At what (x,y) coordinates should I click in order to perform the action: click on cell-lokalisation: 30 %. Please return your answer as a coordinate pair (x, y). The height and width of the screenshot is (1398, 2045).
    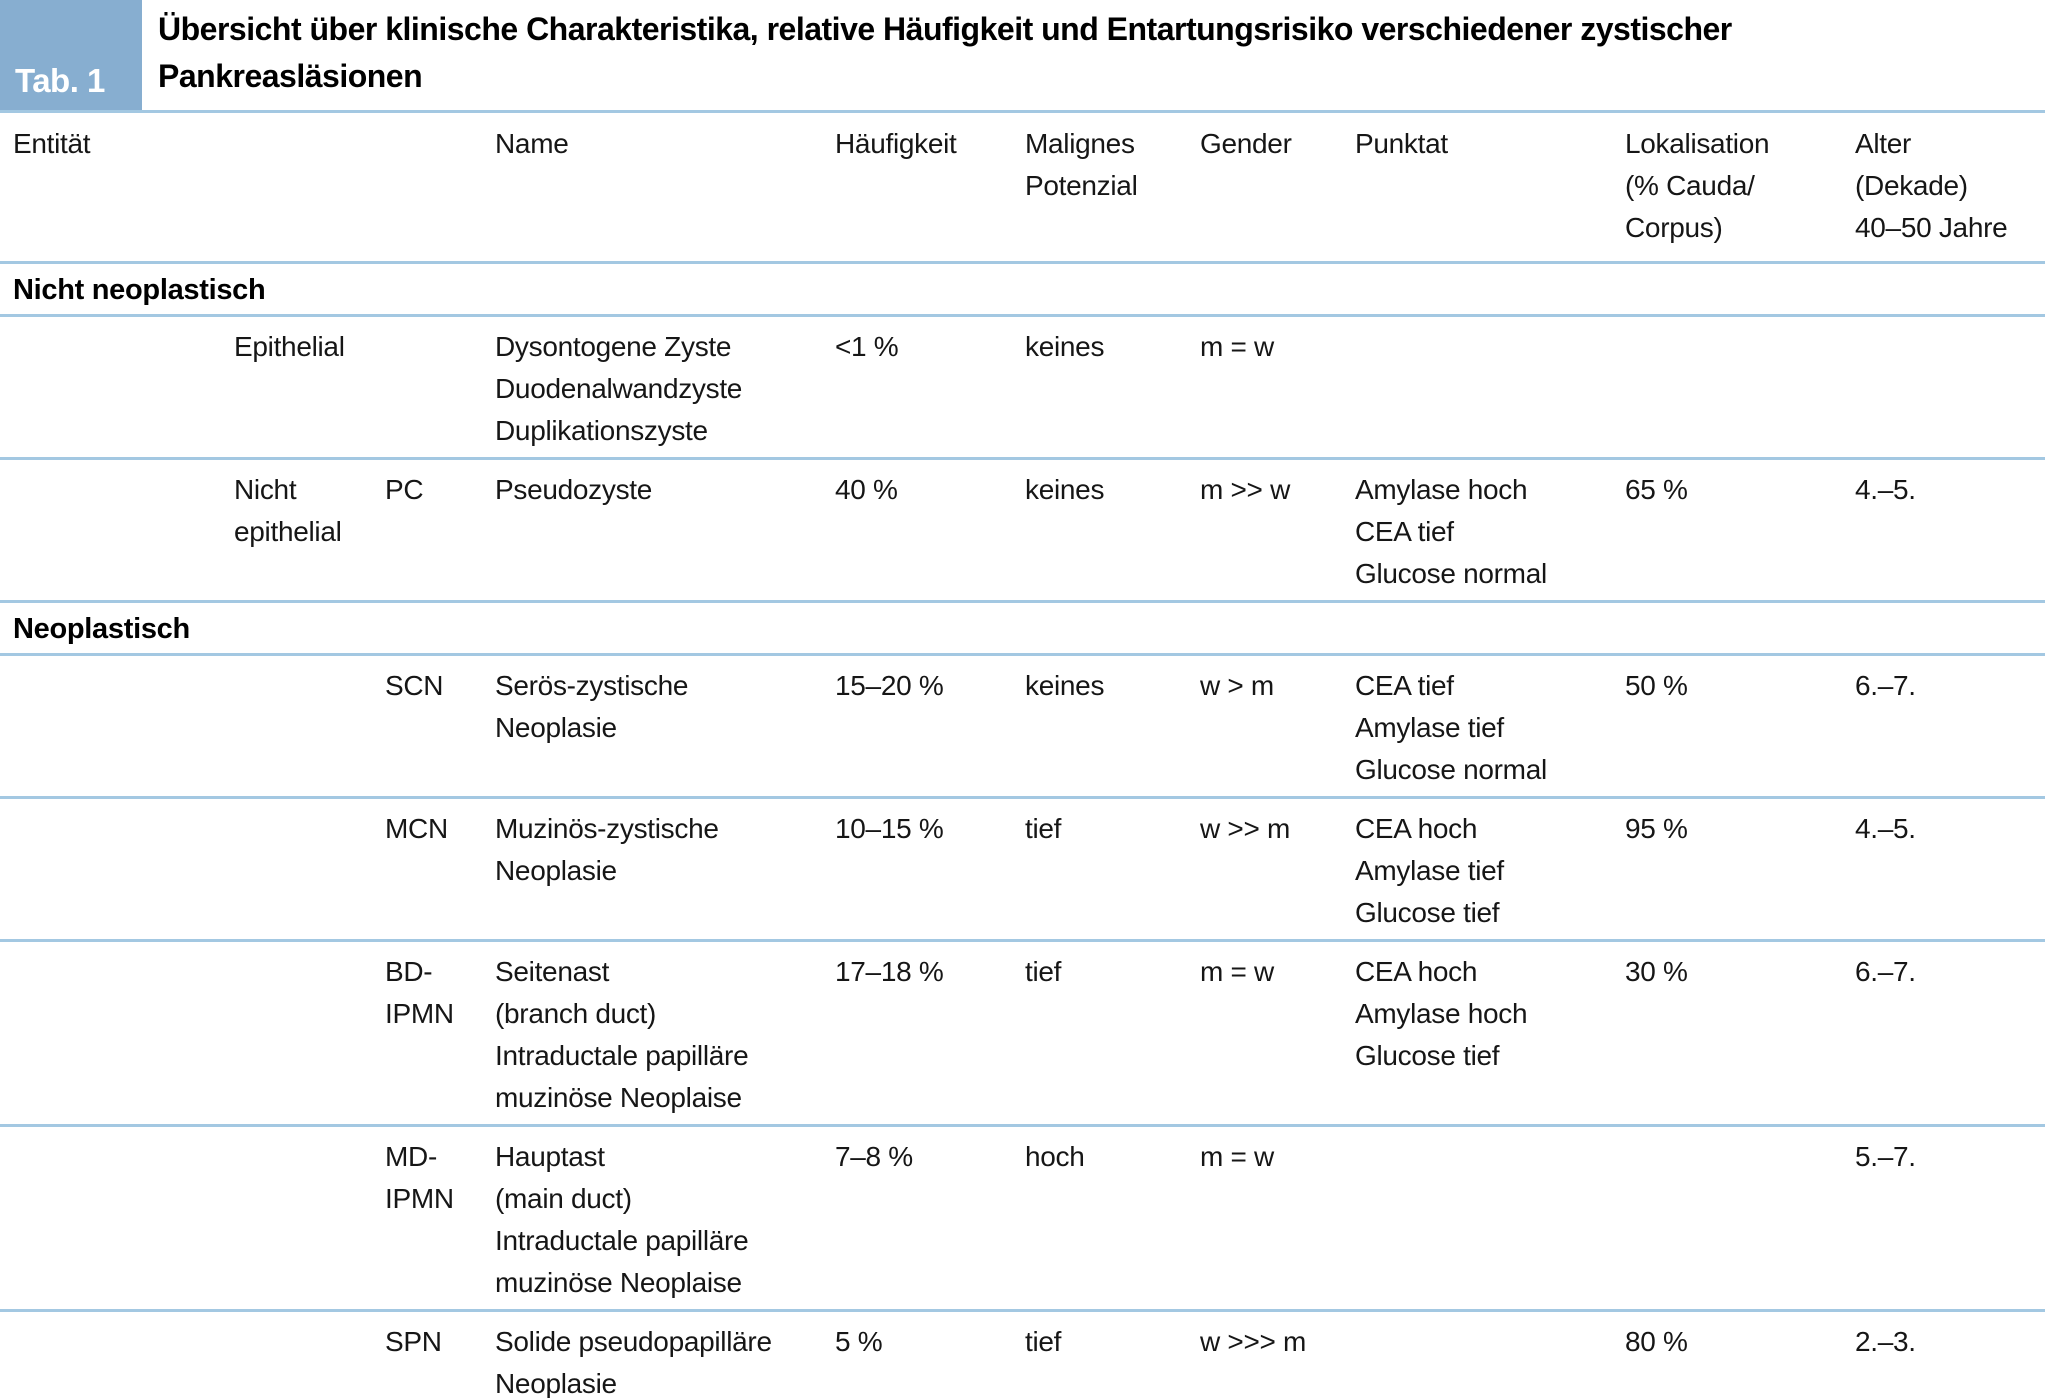
    Looking at the image, I should click on (1656, 971).